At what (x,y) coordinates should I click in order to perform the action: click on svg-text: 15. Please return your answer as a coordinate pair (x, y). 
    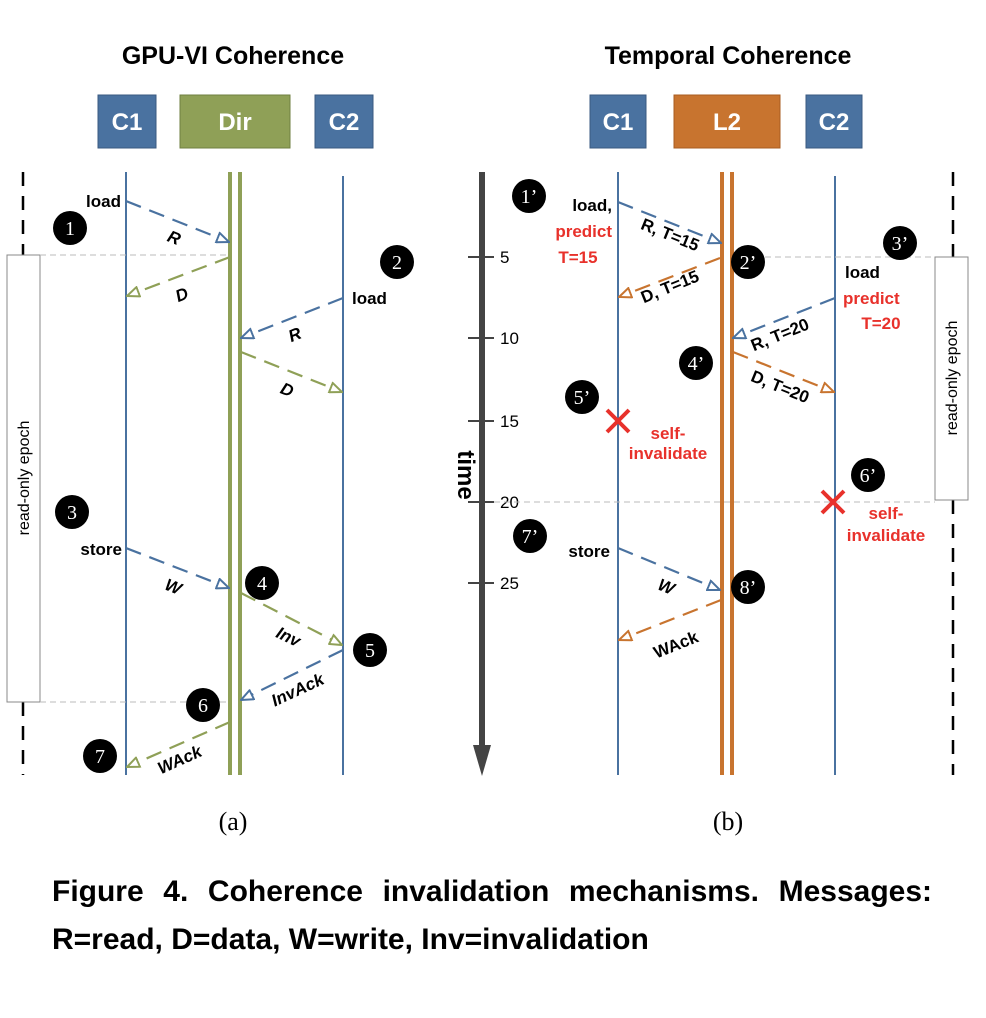
    Looking at the image, I should click on (509, 421).